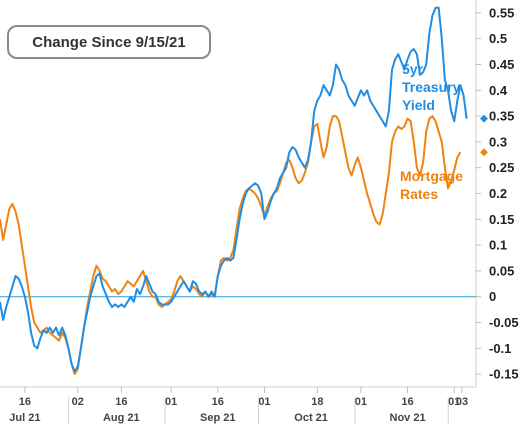 Image resolution: width=523 pixels, height=424 pixels. What do you see at coordinates (498, 245) in the screenshot?
I see `y-tick-label: 0.1` at bounding box center [498, 245].